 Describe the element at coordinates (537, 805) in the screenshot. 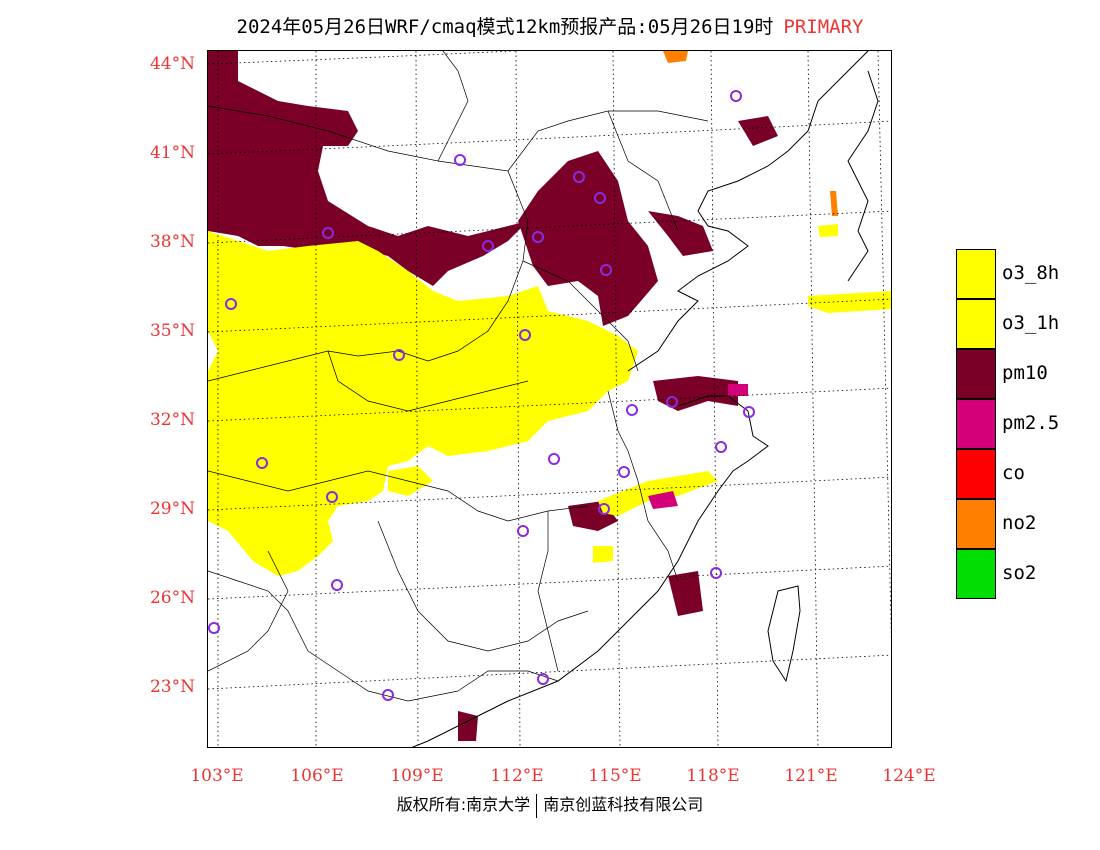

I see `footer-divider` at that location.